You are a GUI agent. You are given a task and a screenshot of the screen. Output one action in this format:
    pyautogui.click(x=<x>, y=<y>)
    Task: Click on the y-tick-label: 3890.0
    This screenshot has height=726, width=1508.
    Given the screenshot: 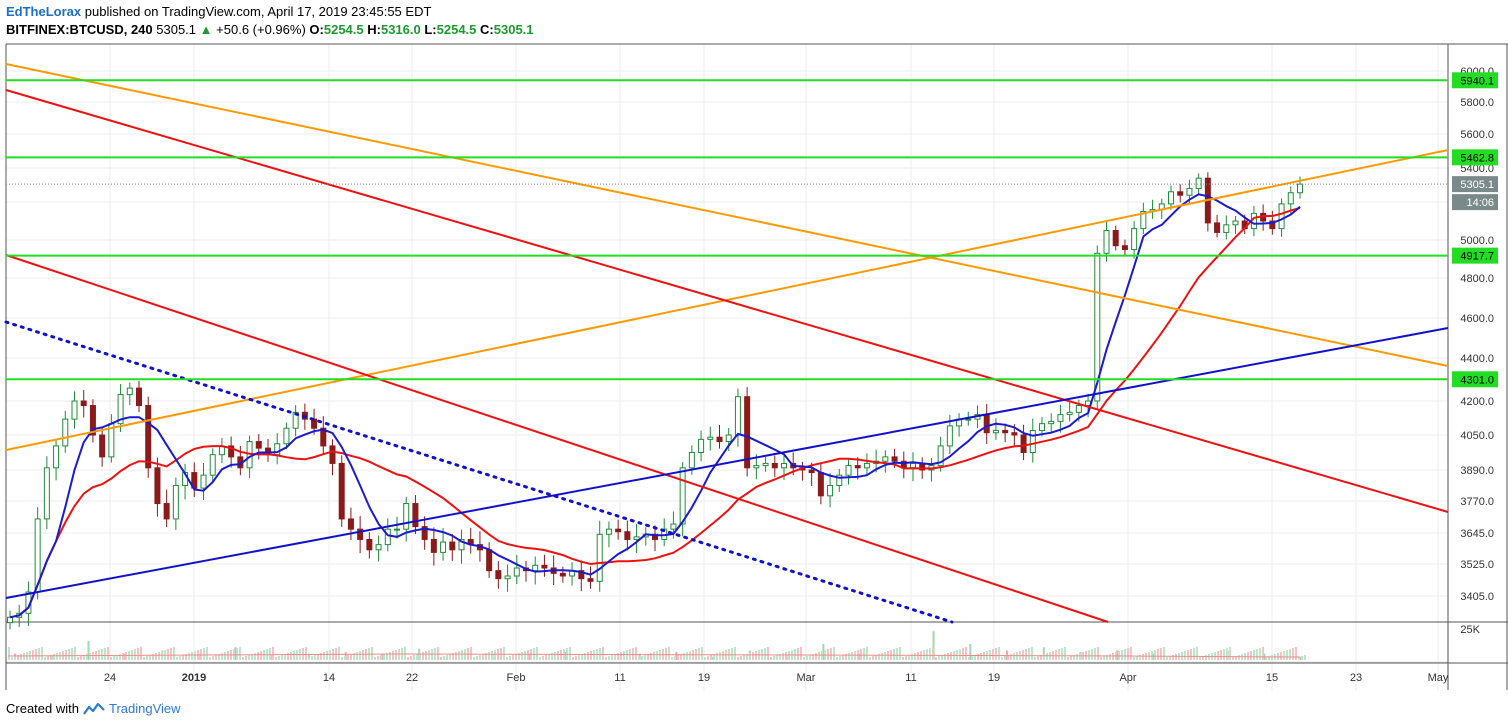 What is the action you would take?
    pyautogui.click(x=1477, y=471)
    